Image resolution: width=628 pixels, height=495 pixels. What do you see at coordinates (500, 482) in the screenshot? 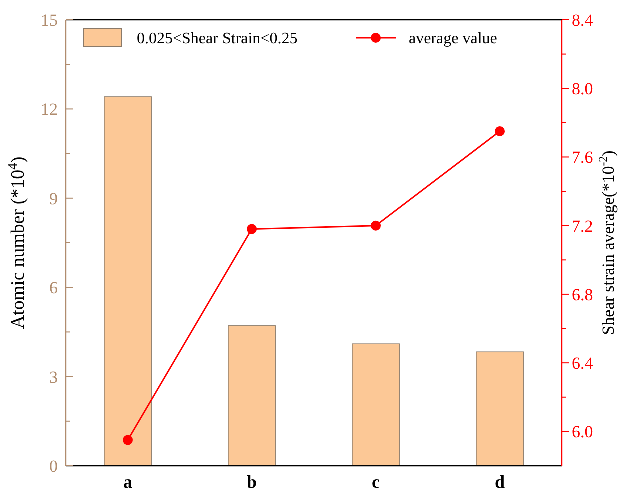
I see `x-tick-label: d` at bounding box center [500, 482].